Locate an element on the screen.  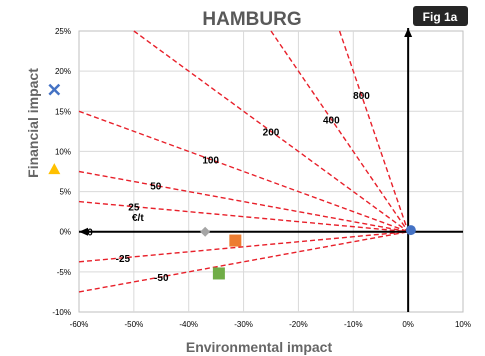
y-tick-label: -5% is located at coordinates (64, 272).